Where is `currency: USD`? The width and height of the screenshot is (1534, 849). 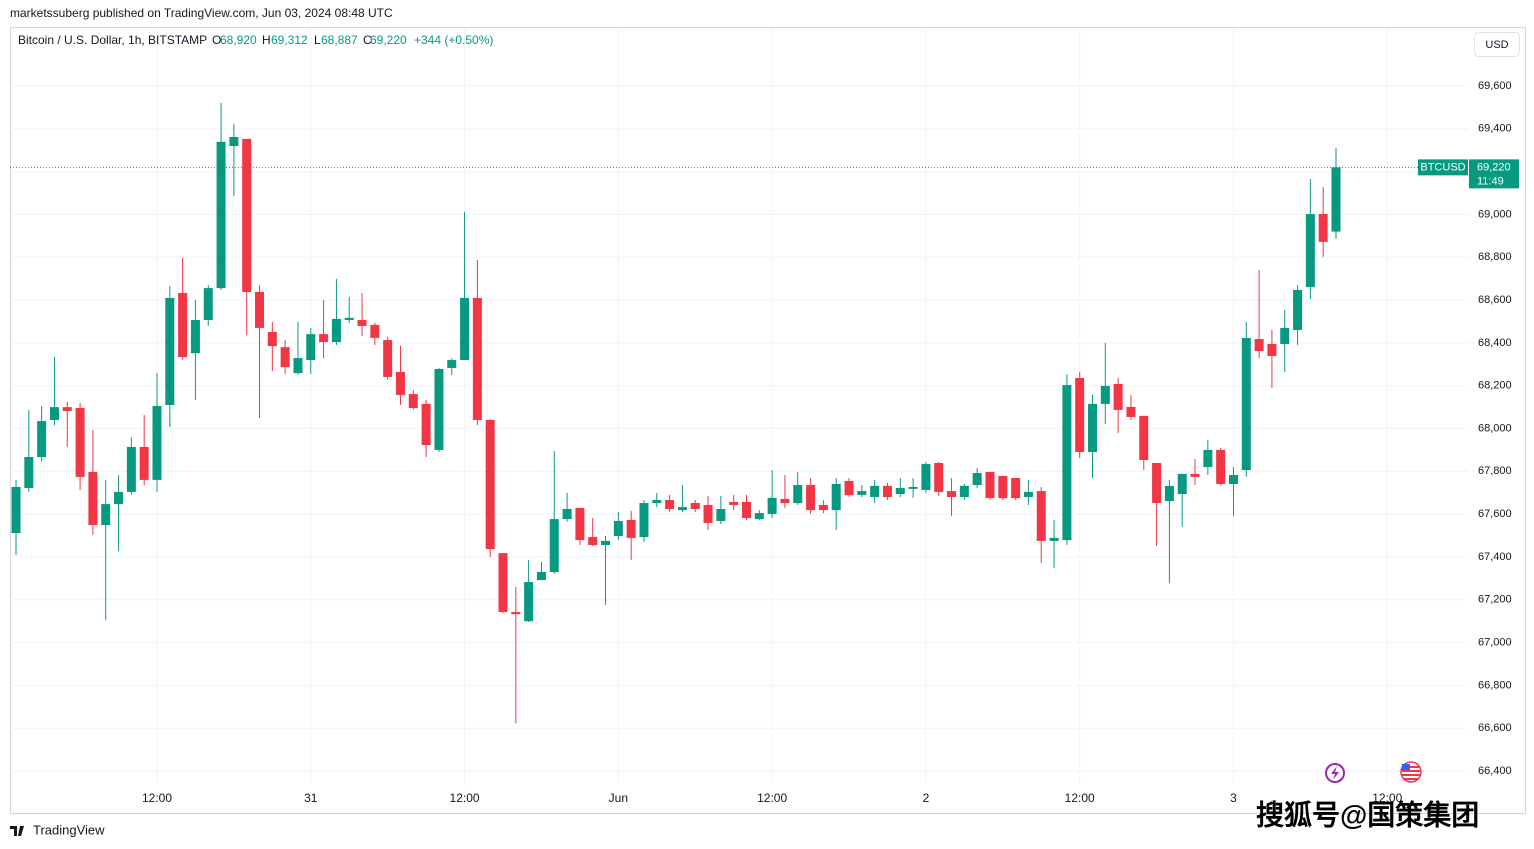
currency: USD is located at coordinates (1496, 45).